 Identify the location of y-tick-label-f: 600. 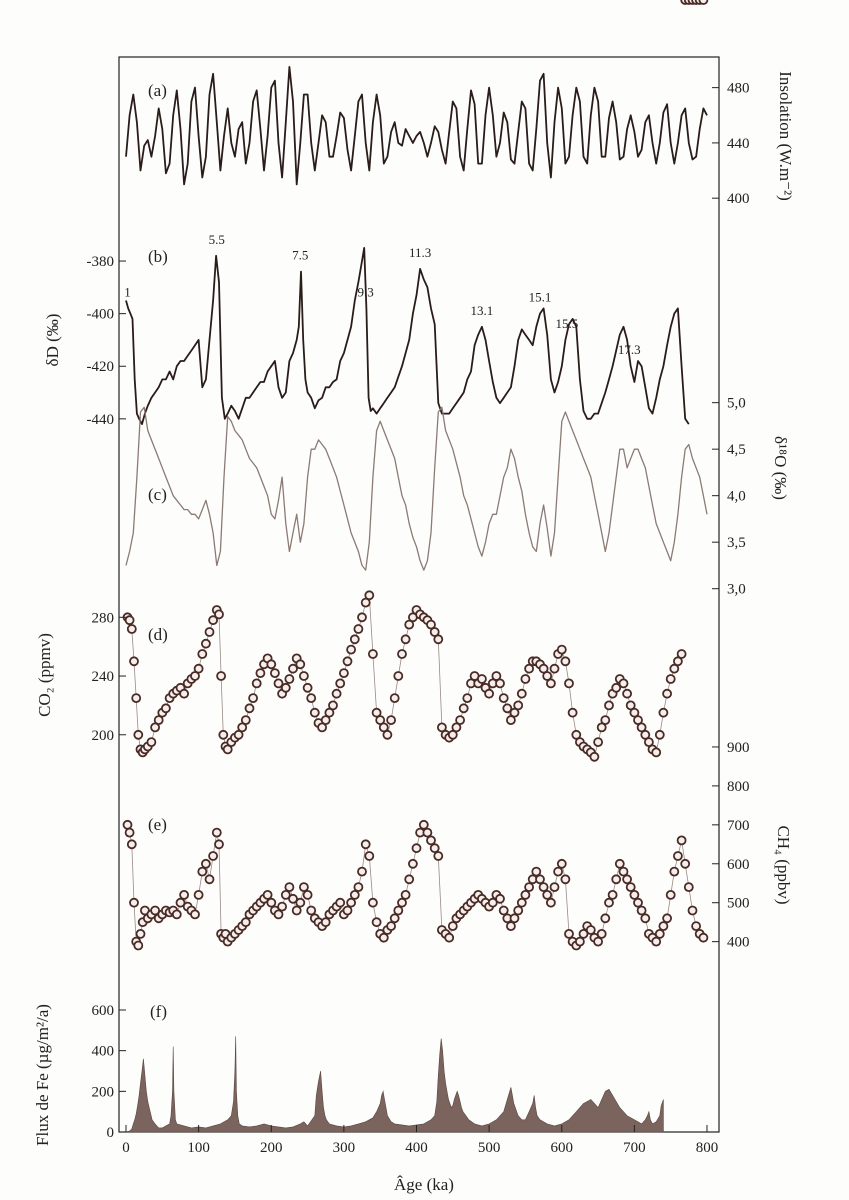
(103, 1011).